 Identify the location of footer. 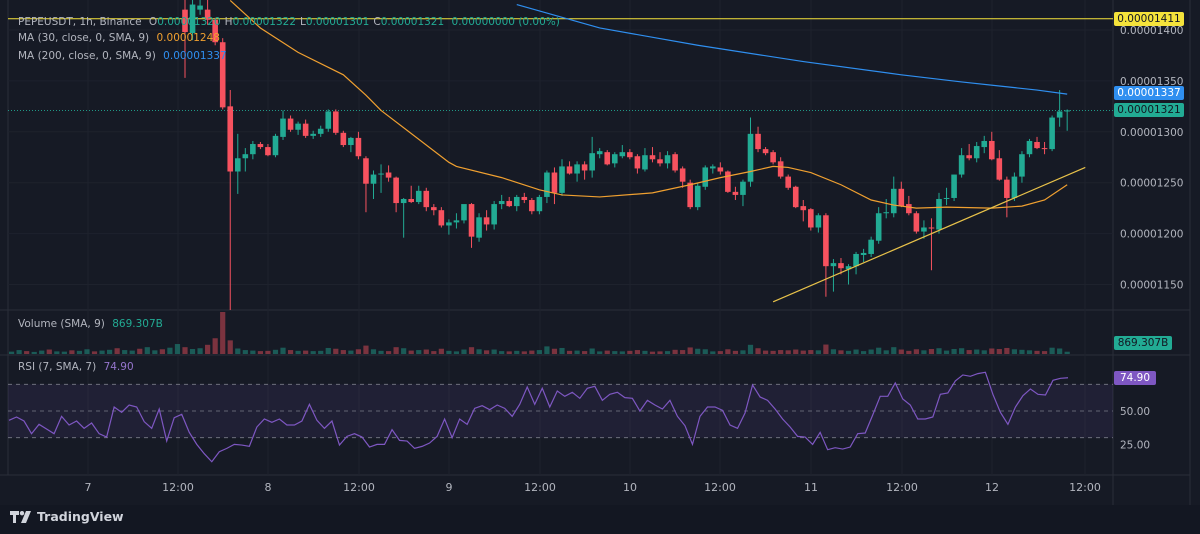
(600, 519).